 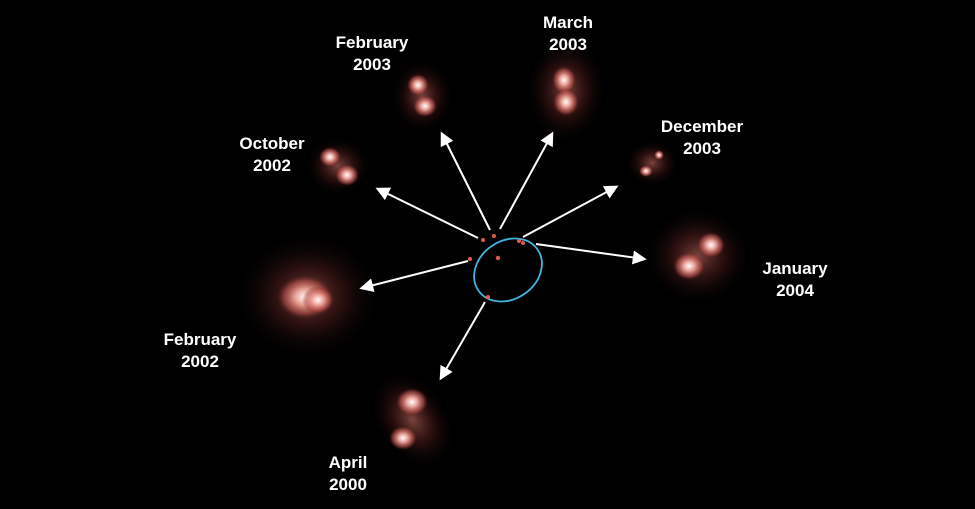 I want to click on label-jan-2004: January 2004, so click(x=795, y=279).